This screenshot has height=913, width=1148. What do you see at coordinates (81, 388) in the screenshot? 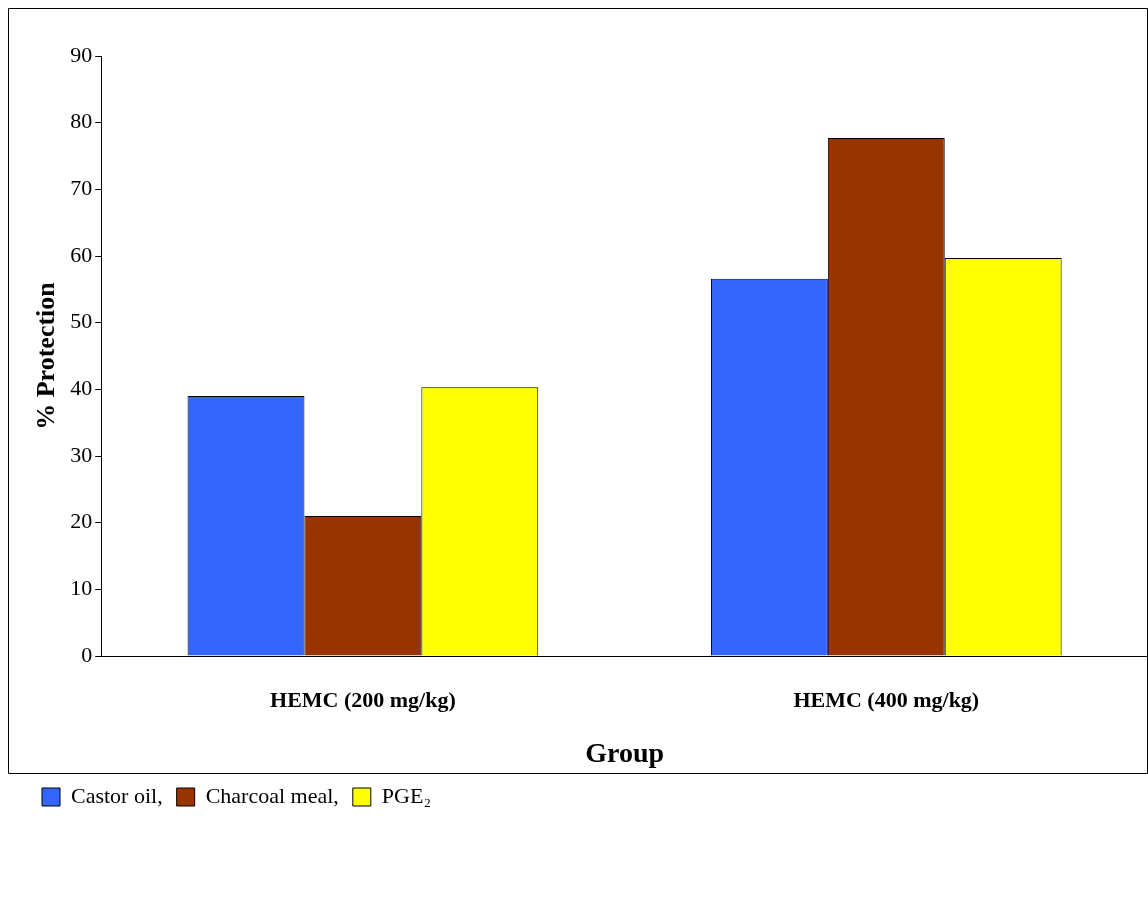
I see `y-tick-label: 40` at bounding box center [81, 388].